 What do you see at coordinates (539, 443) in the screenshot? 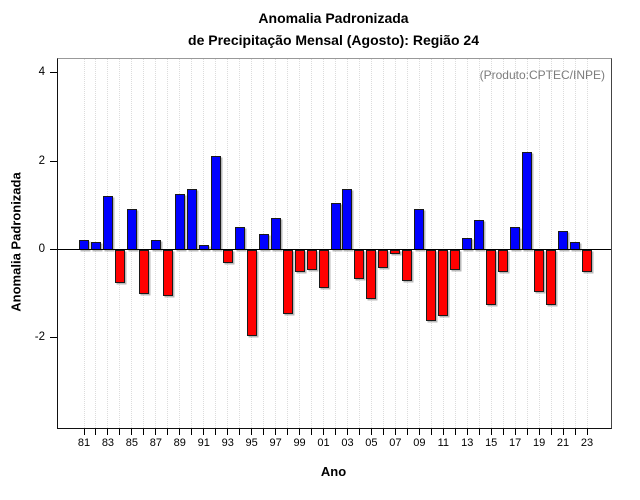
I see `x-tick-label: 19` at bounding box center [539, 443].